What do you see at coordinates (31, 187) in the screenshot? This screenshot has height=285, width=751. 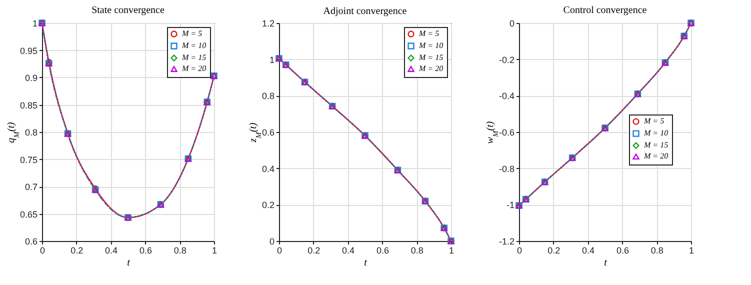 I see `y-tick-label: 0.7` at bounding box center [31, 187].